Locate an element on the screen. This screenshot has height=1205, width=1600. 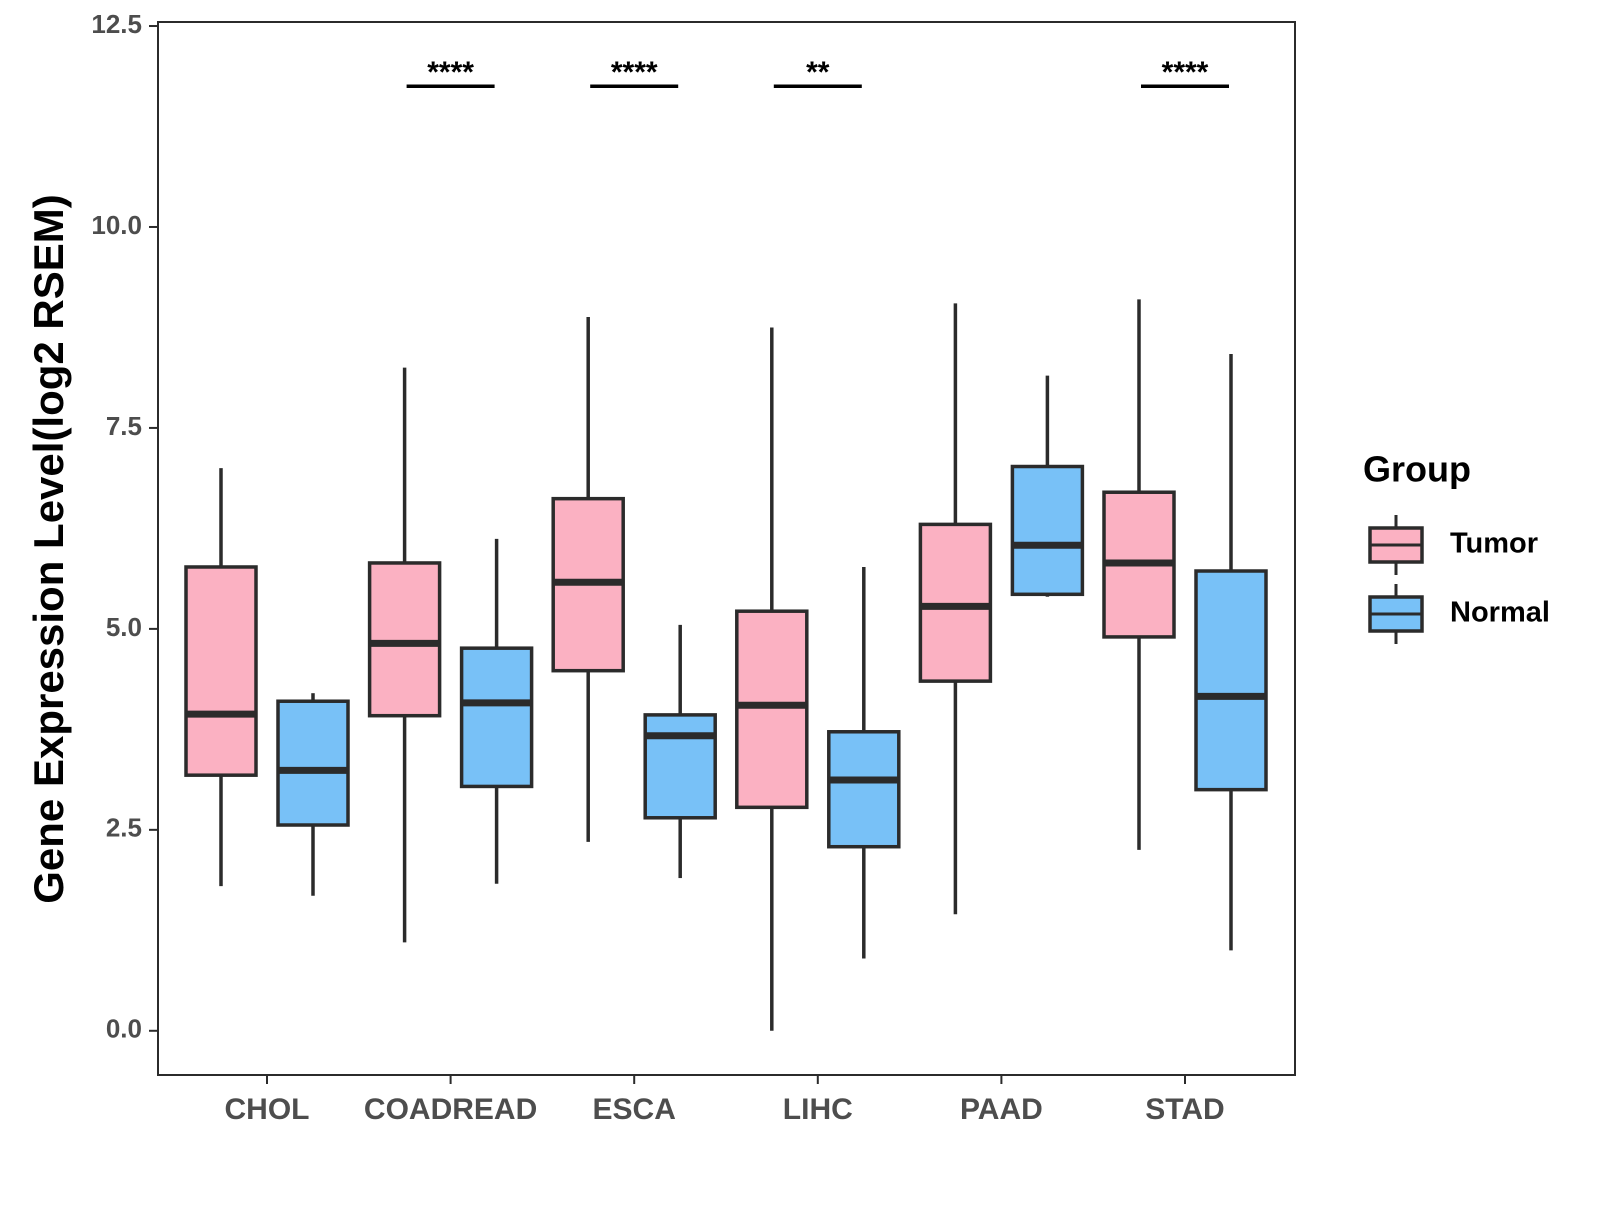
legend-label: Tumor is located at coordinates (1494, 544).